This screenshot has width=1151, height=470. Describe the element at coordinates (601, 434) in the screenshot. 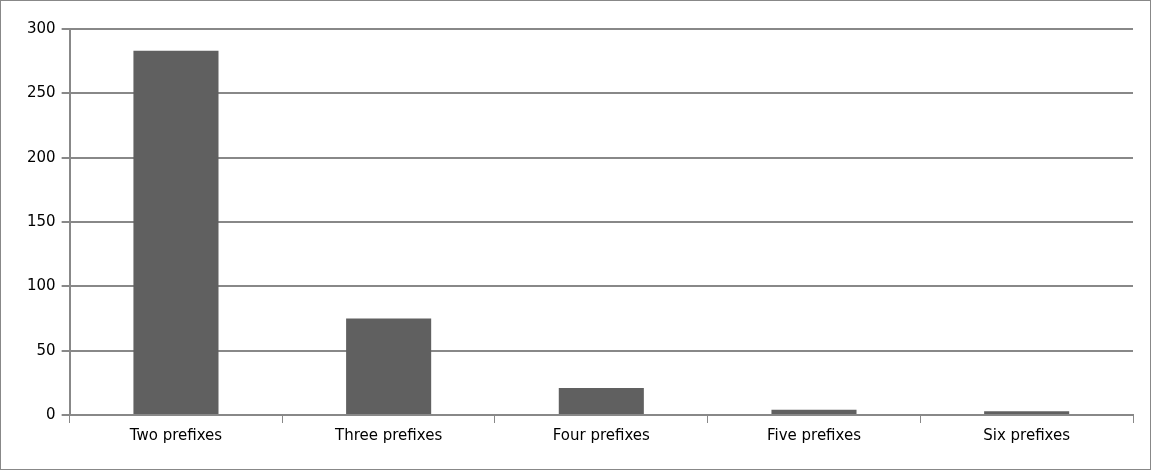

I see `x-tick-label: Four prefixes` at that location.